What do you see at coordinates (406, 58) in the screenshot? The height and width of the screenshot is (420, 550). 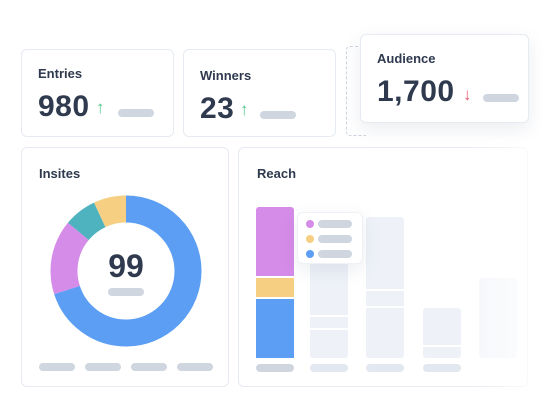 I see `audience-label: Audience` at bounding box center [406, 58].